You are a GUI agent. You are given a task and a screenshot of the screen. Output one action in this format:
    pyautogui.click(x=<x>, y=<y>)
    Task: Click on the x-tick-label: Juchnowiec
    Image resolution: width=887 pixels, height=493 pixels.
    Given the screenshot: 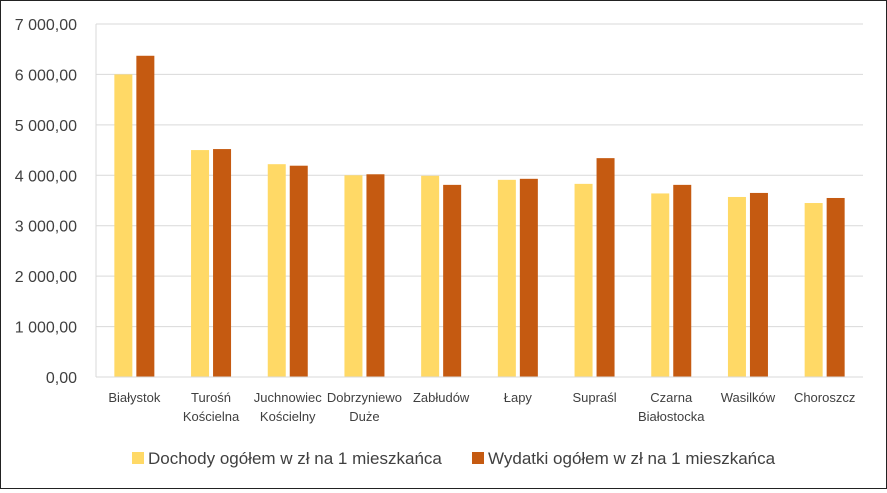 What is the action you would take?
    pyautogui.click(x=288, y=397)
    